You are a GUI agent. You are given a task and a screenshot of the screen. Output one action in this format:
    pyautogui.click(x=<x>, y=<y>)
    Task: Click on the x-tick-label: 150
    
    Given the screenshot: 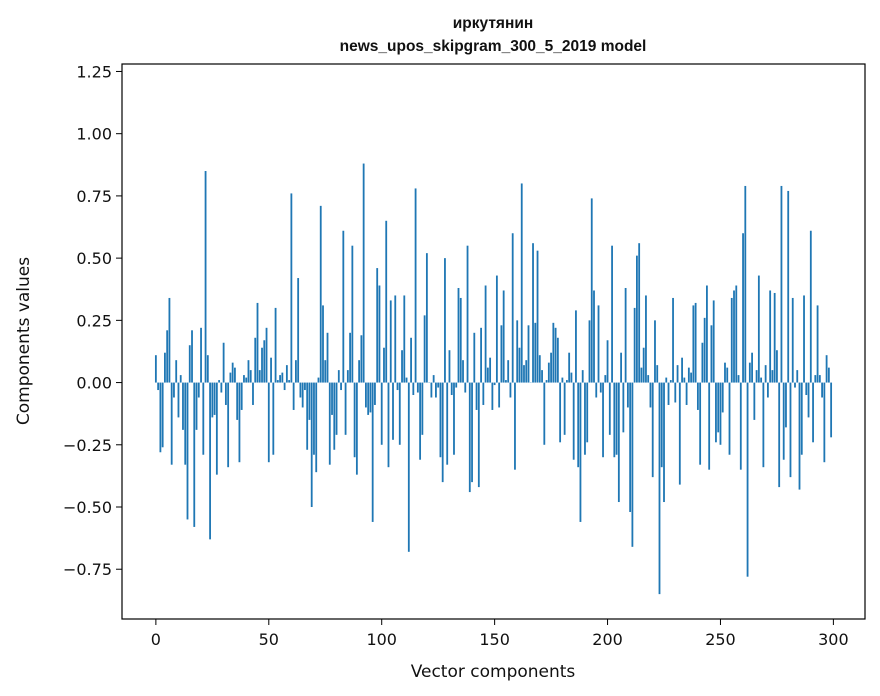 What is the action you would take?
    pyautogui.click(x=494, y=639)
    